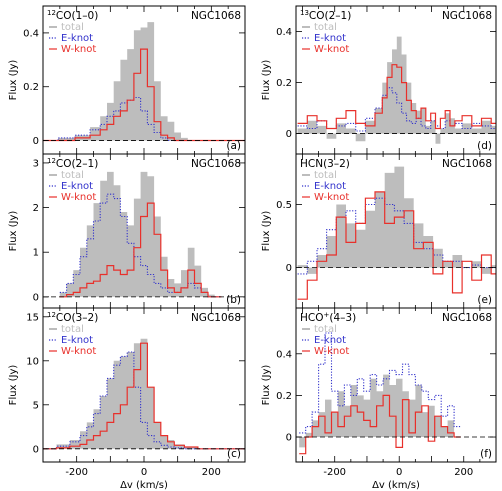 This screenshot has width=502, height=491. I want to click on axes-frame, so click(396, 385).